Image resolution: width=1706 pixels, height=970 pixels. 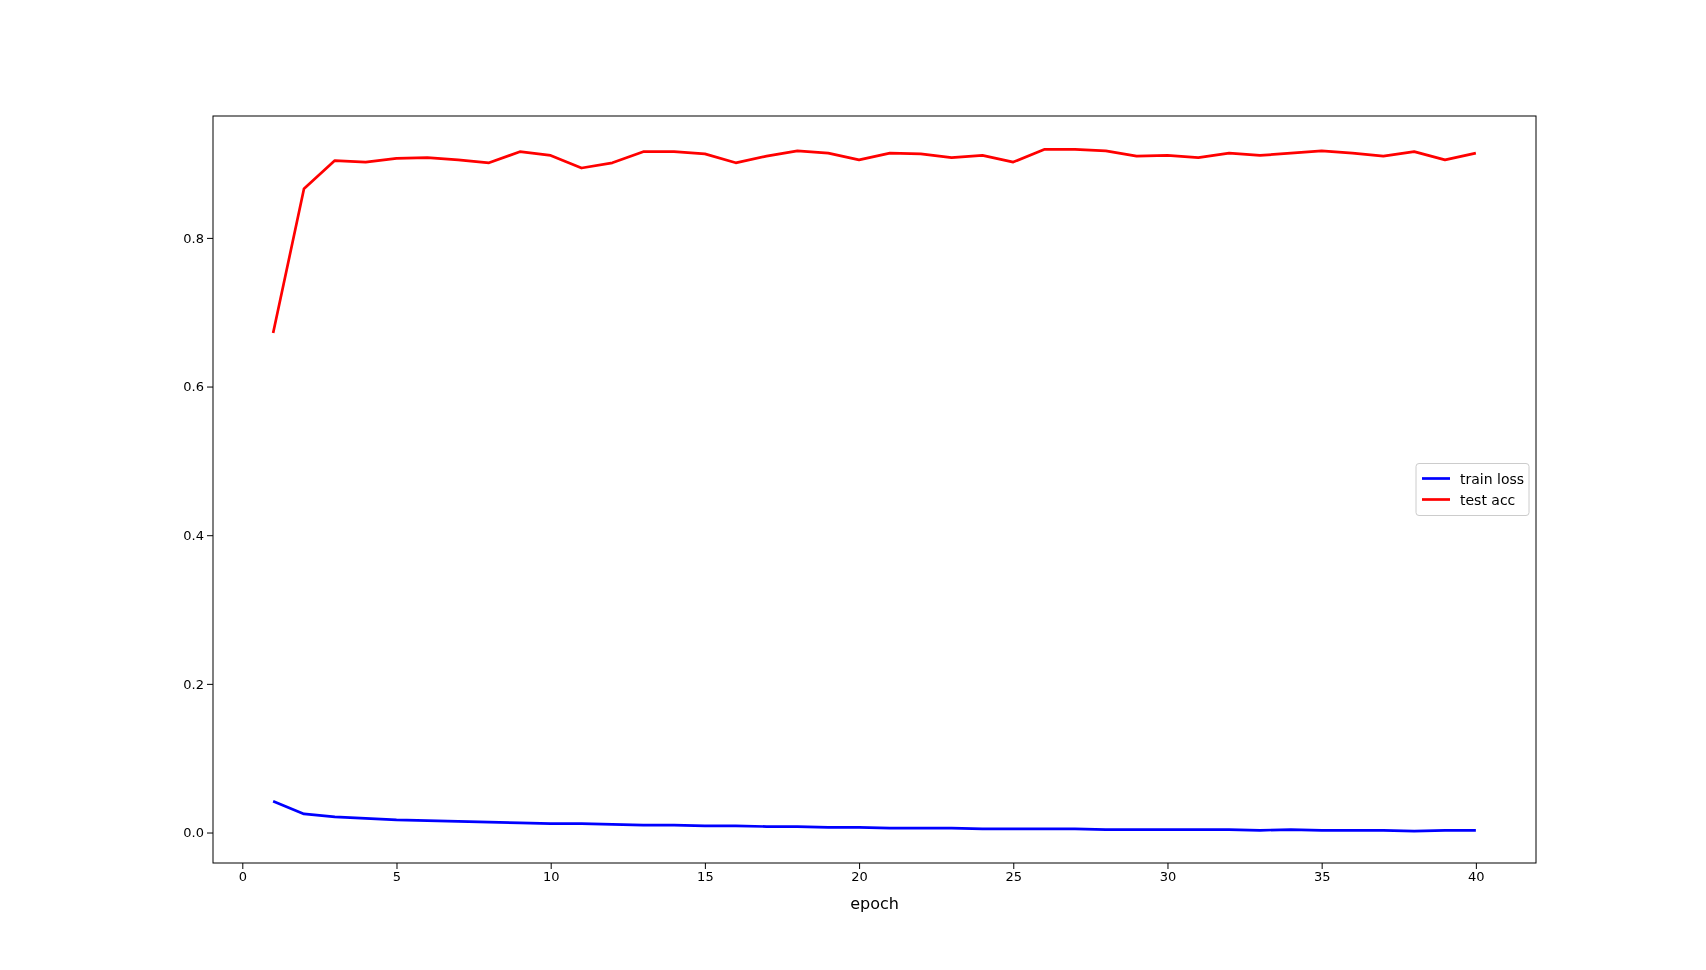 What do you see at coordinates (242, 877) in the screenshot?
I see `x-tick-label: 0` at bounding box center [242, 877].